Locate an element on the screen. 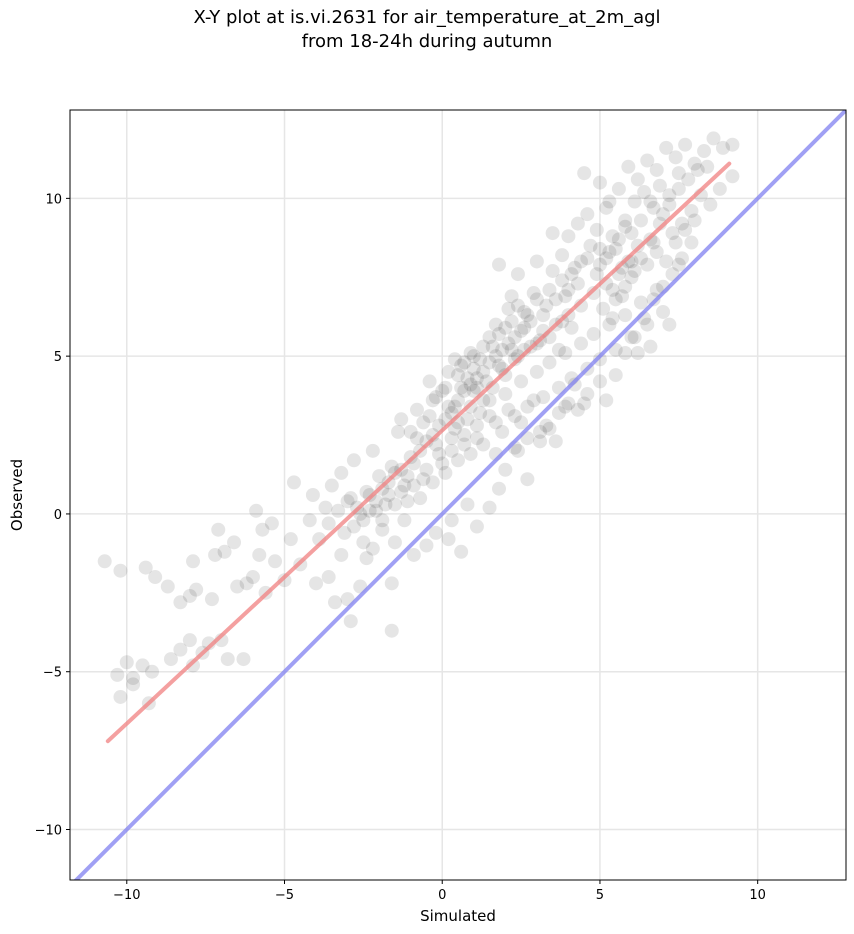 The height and width of the screenshot is (934, 854). y-axis-label: Observed is located at coordinates (17, 495).